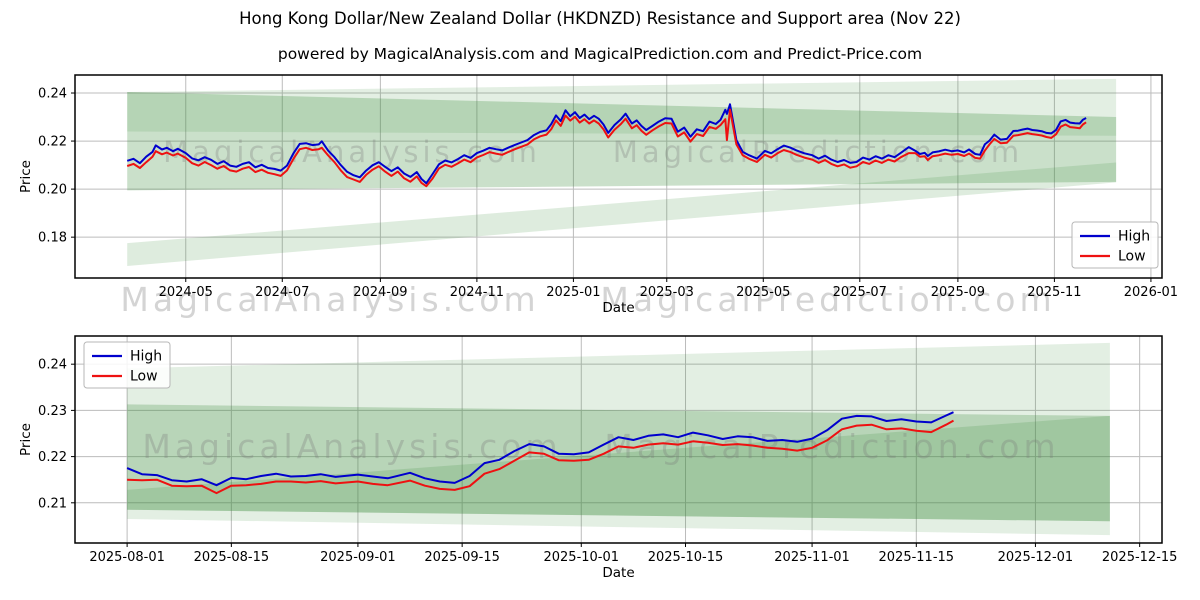 Image resolution: width=1200 pixels, height=600 pixels. Describe the element at coordinates (917, 557) in the screenshot. I see `x-tick-label: 2025-11-15` at that location.